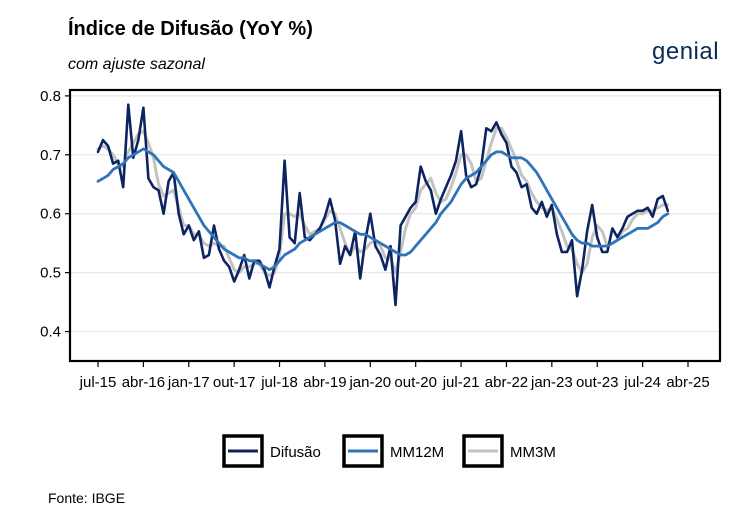  Describe the element at coordinates (417, 452) in the screenshot. I see `legend-label-mm12m: MM12M` at that location.